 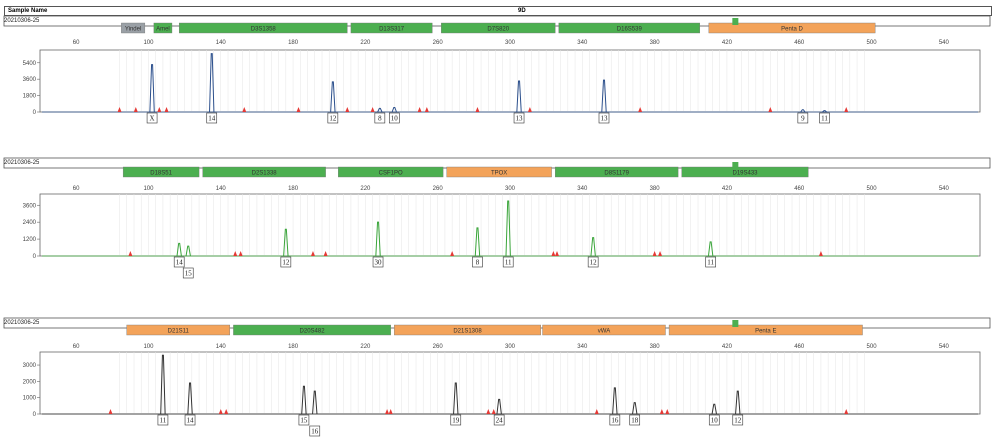 I want to click on locus-bar-d13s317, so click(x=391, y=28).